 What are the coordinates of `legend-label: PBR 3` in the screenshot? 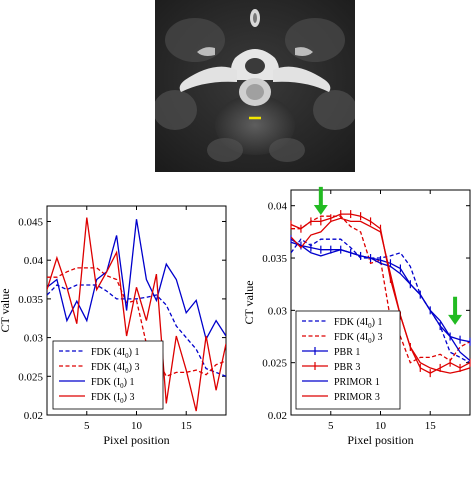 It's located at (347, 367).